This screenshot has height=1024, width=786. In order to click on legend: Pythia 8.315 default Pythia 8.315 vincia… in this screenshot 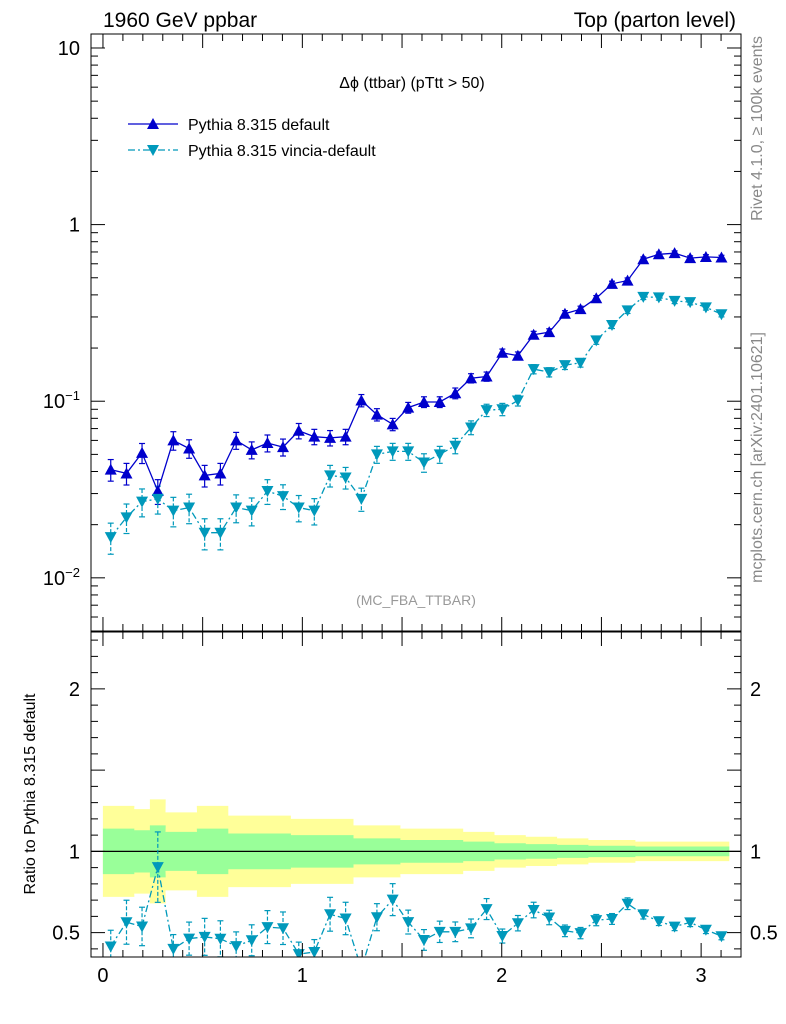, I will do `click(252, 138)`.